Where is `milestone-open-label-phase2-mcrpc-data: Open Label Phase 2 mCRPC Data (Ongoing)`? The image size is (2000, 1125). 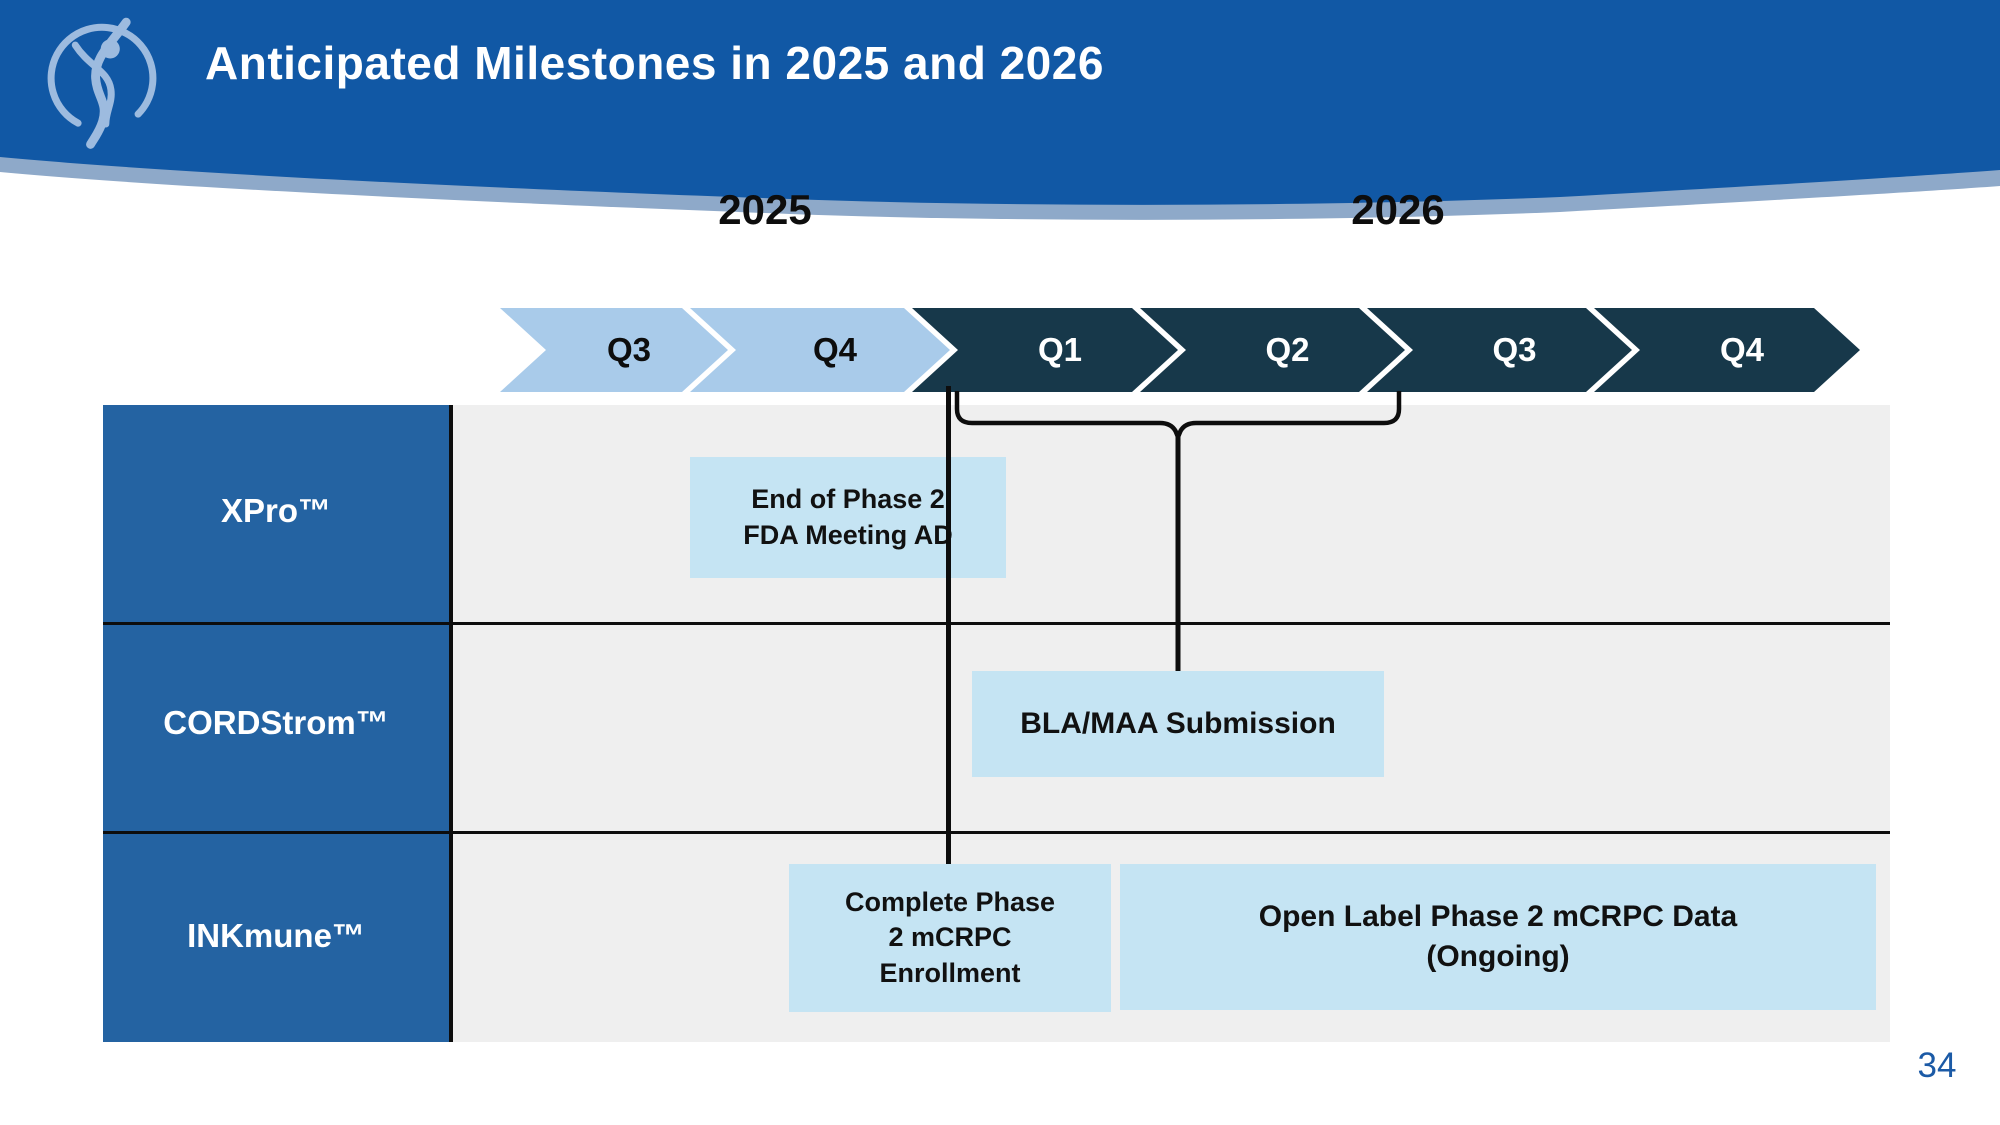 milestone-open-label-phase2-mcrpc-data: Open Label Phase 2 mCRPC Data (Ongoing) is located at coordinates (1498, 937).